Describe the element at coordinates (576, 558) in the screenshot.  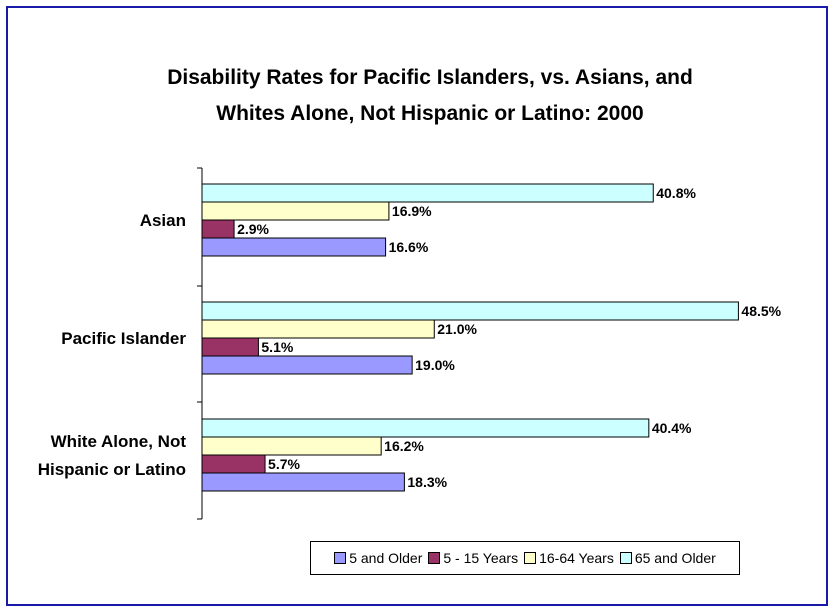
I see `legend-label: 16-64 Years` at that location.